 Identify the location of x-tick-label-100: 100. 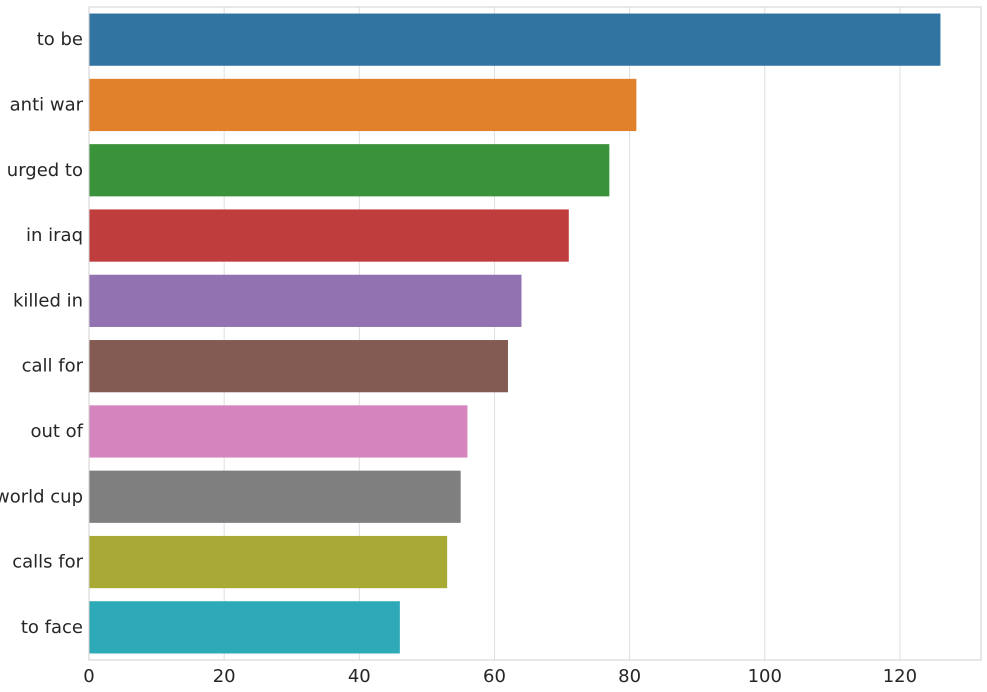
(765, 676).